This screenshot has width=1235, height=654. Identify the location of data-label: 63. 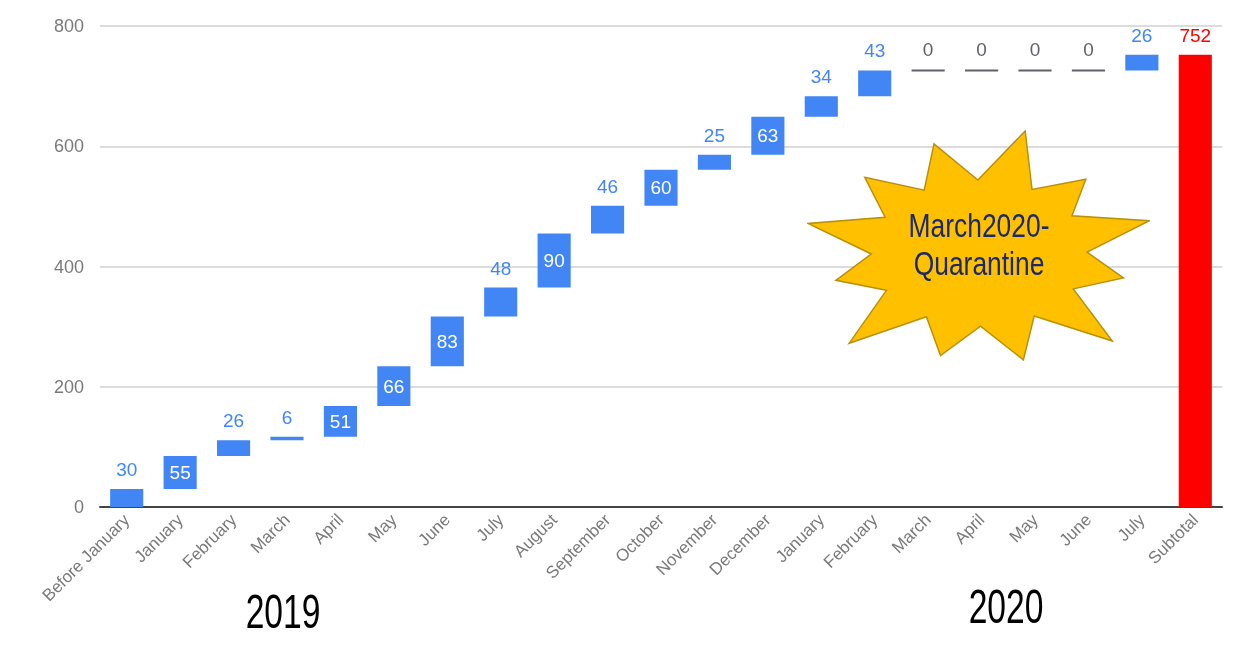
(768, 136).